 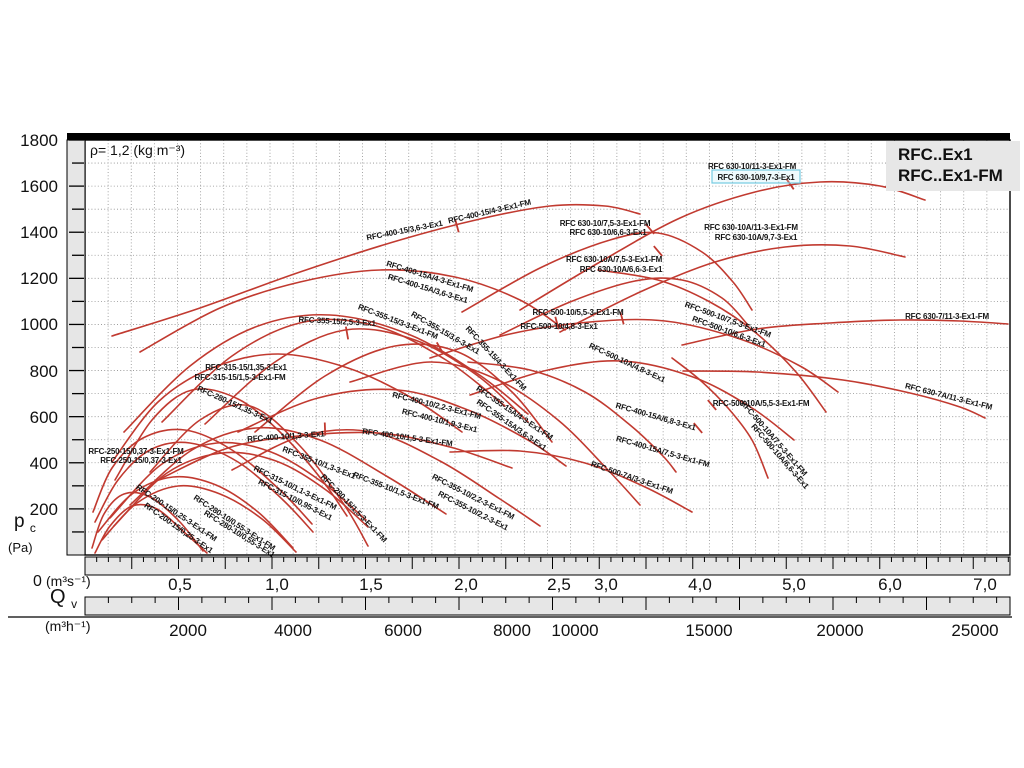 What do you see at coordinates (44, 371) in the screenshot?
I see `y-tick-label: 800` at bounding box center [44, 371].